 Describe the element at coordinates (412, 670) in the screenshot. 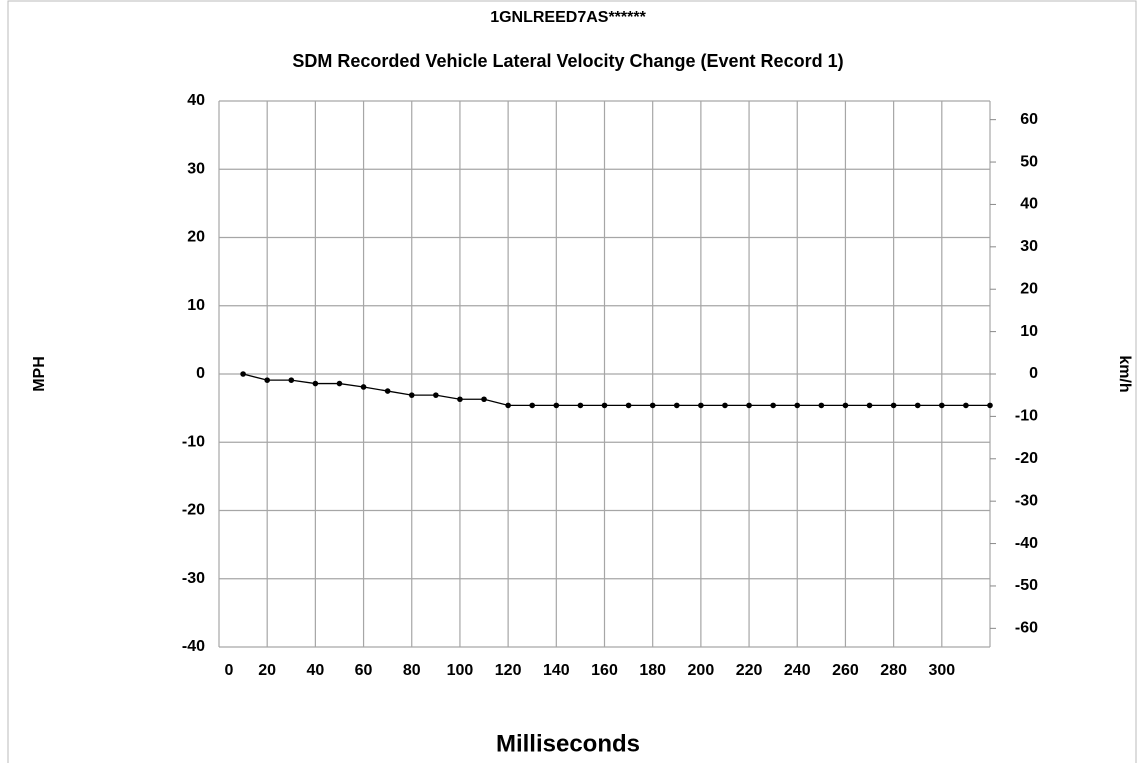

I see `x-tick-label: 80` at that location.